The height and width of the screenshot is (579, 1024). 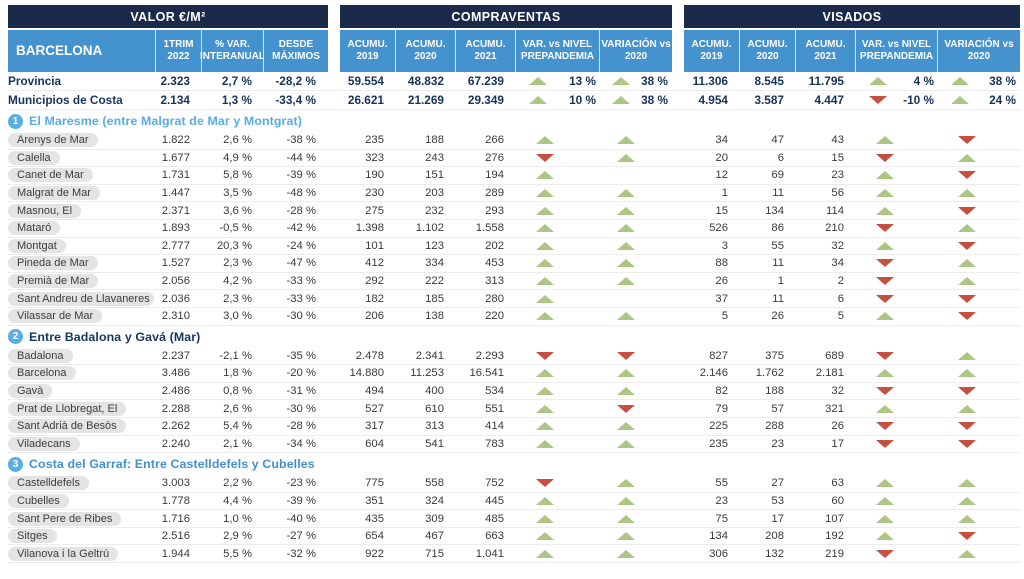 I want to click on value-cell: 75, so click(x=721, y=518).